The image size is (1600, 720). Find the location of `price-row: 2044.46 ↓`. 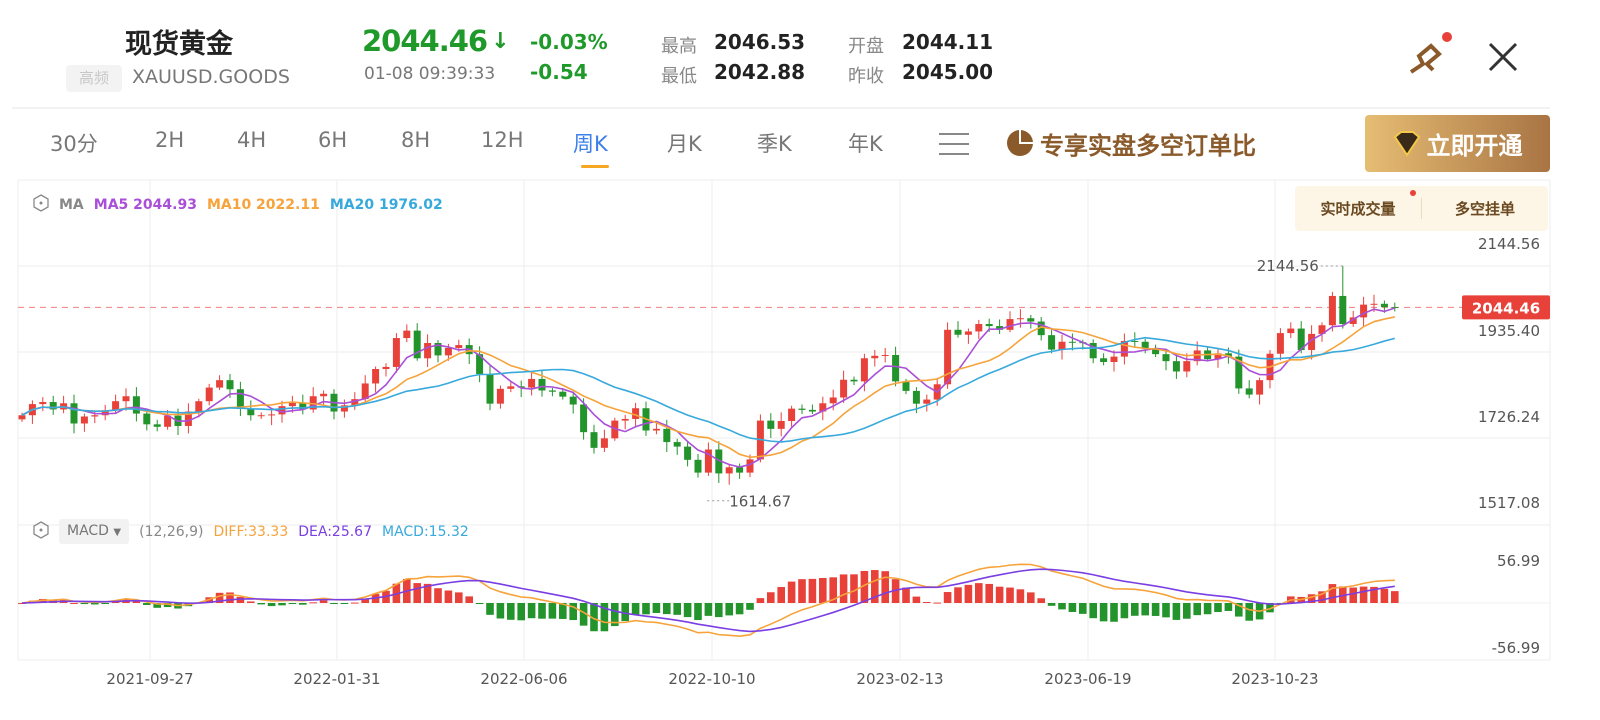

price-row: 2044.46 ↓ is located at coordinates (436, 41).